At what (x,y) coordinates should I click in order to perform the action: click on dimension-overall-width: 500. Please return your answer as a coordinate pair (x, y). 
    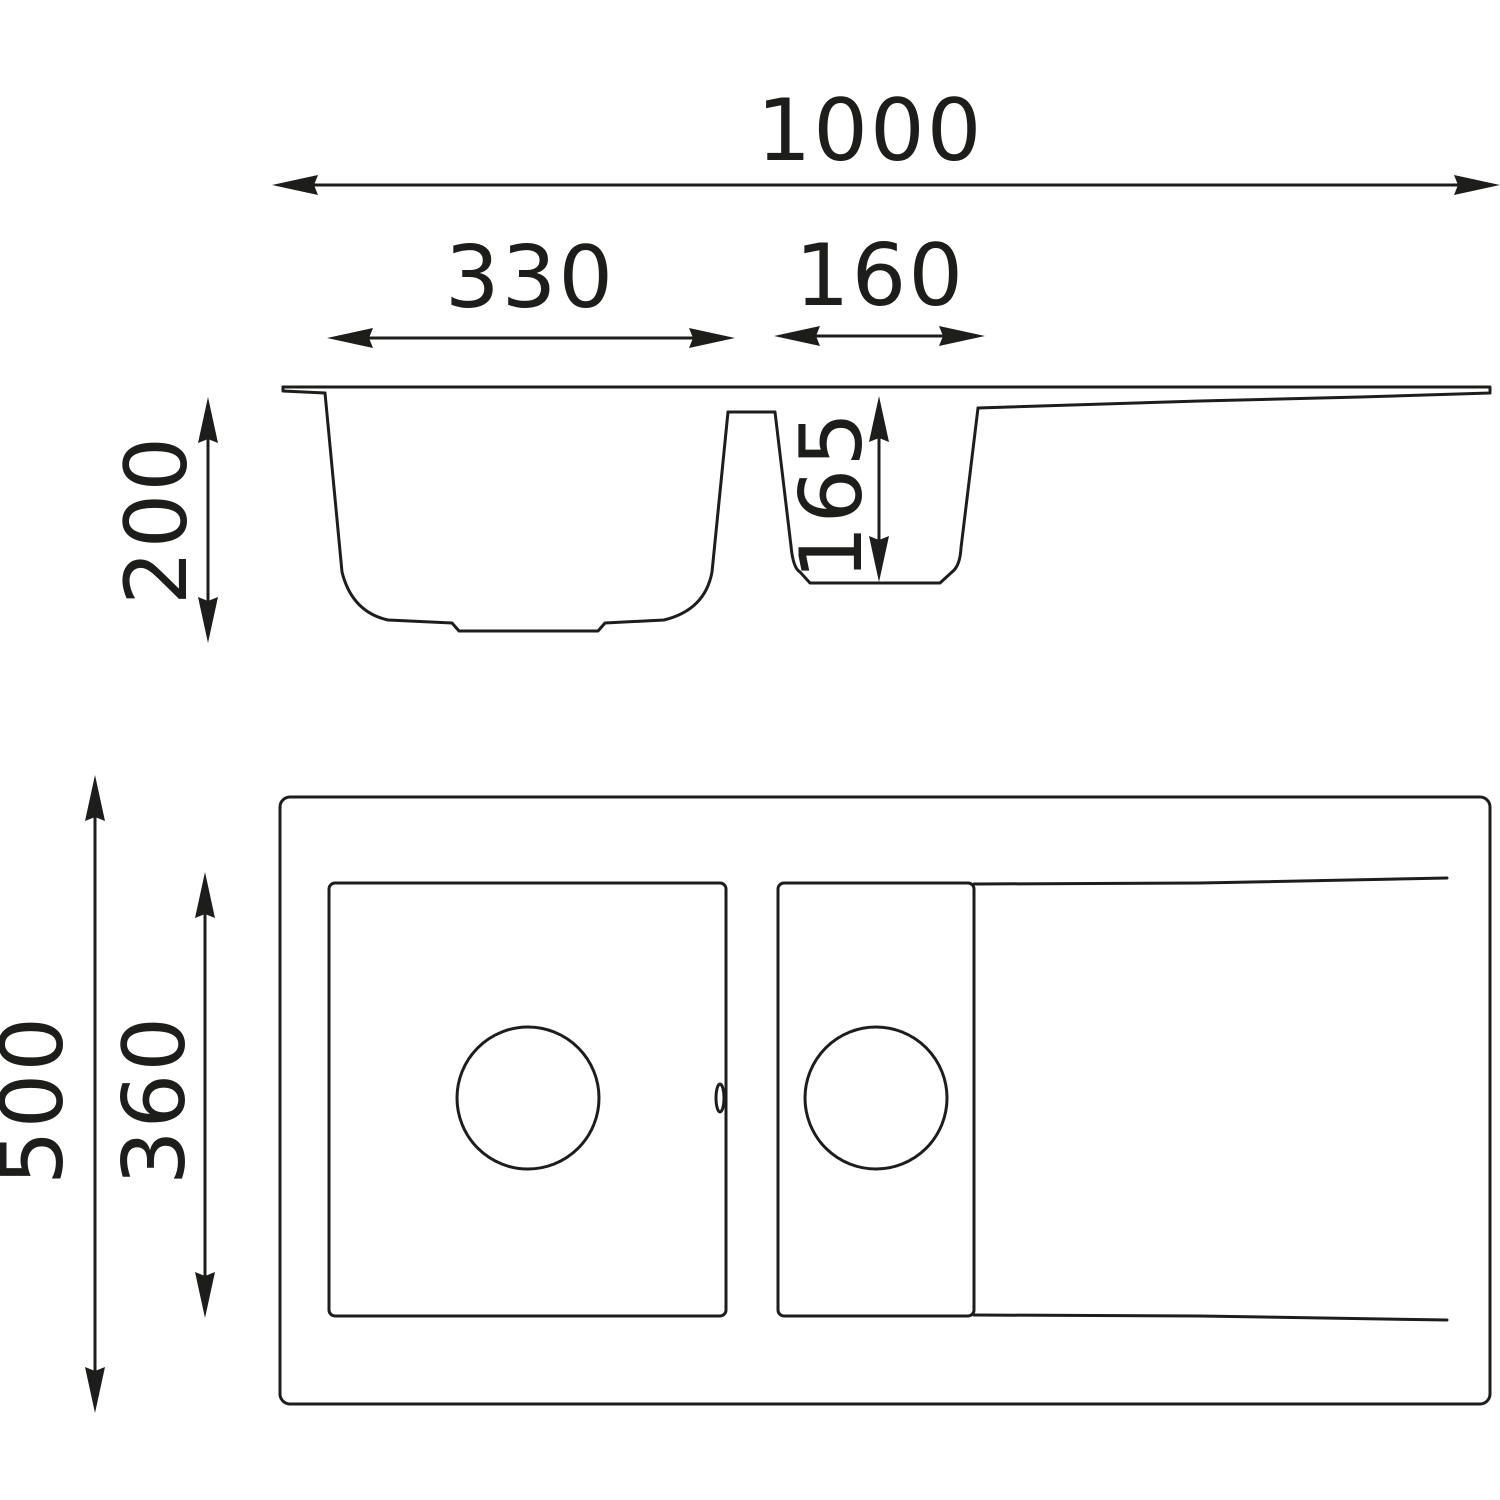
    Looking at the image, I should click on (52, 1094).